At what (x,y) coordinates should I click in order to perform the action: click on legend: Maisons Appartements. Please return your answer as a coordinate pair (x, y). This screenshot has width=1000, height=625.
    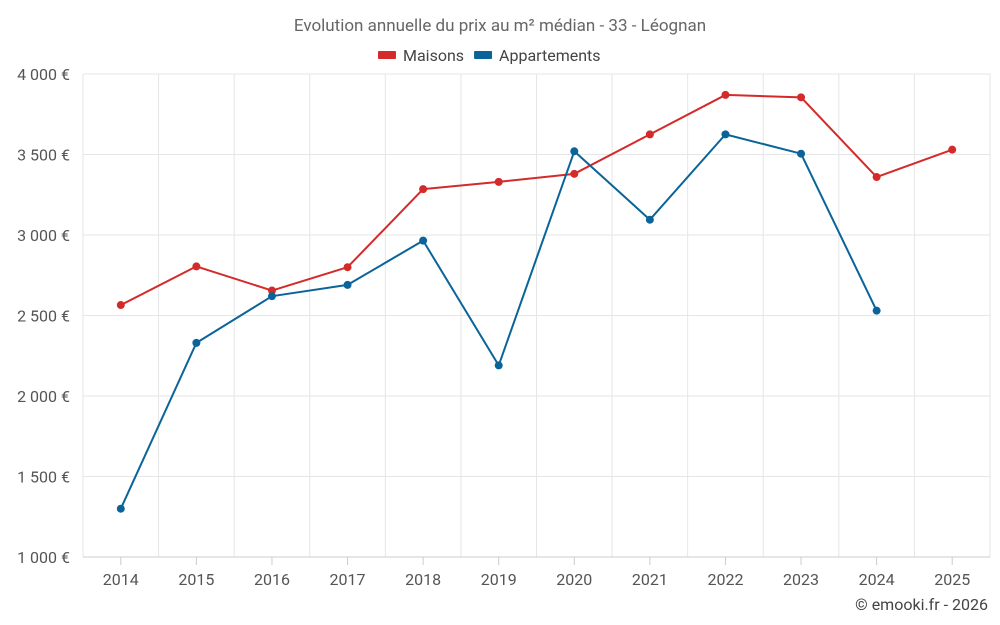
    Looking at the image, I should click on (489, 55).